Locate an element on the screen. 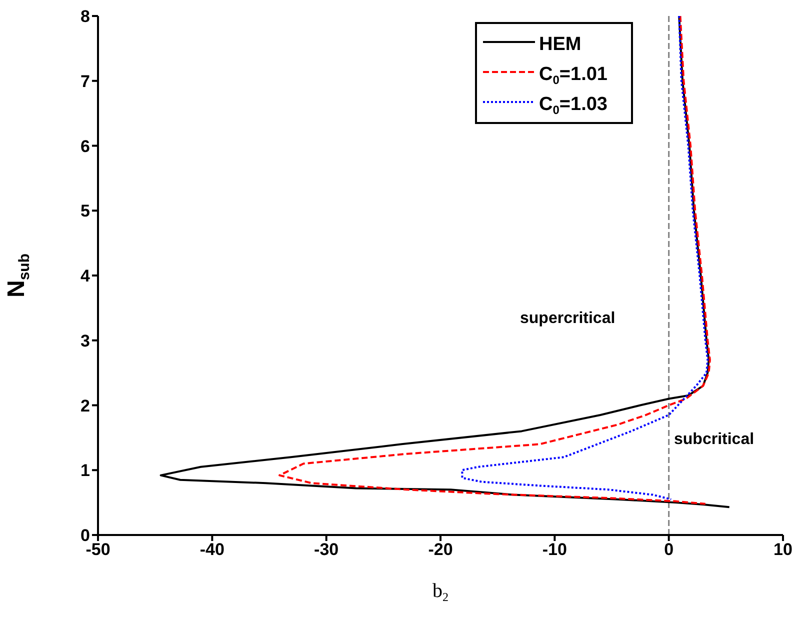 The width and height of the screenshot is (794, 619). y-tick-label: 1 is located at coordinates (85, 470).